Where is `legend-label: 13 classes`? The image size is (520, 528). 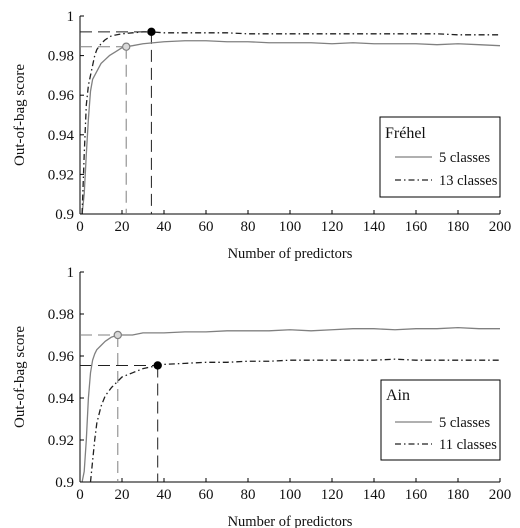 legend-label: 13 classes is located at coordinates (468, 181).